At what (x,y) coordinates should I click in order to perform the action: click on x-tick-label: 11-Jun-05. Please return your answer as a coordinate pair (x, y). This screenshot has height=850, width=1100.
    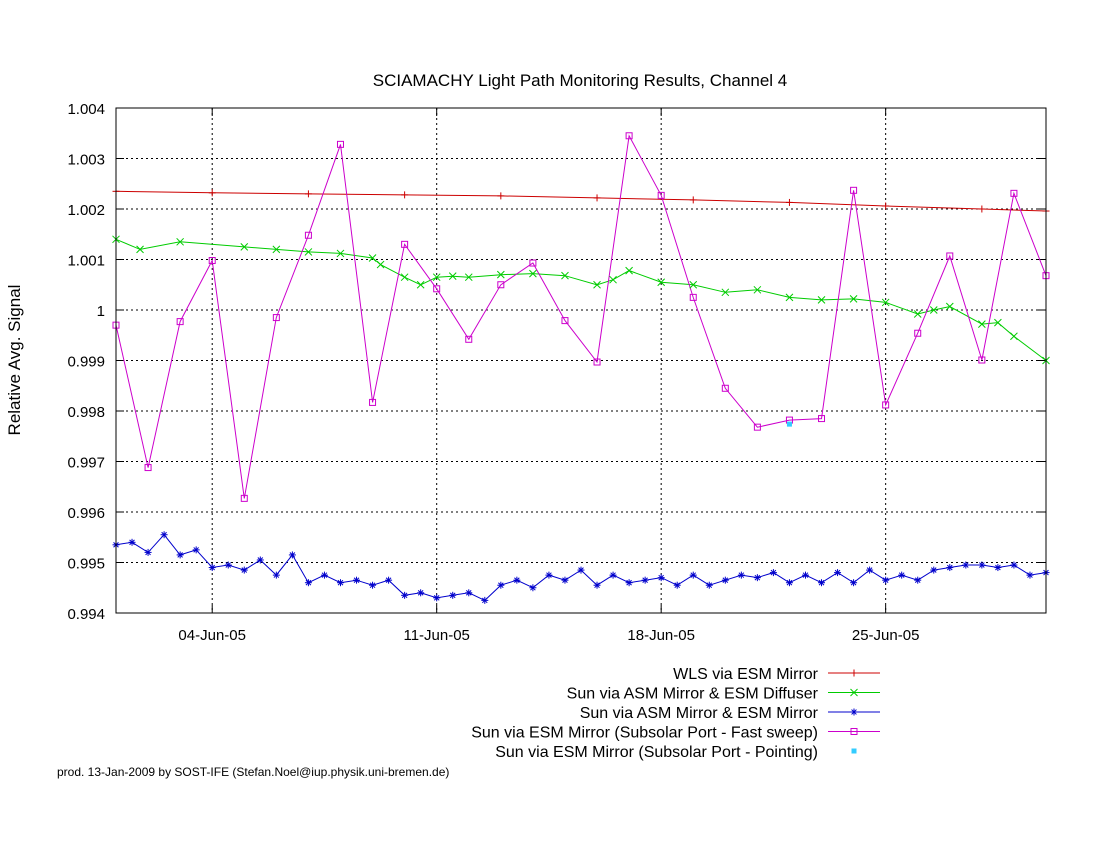
    Looking at the image, I should click on (436, 635).